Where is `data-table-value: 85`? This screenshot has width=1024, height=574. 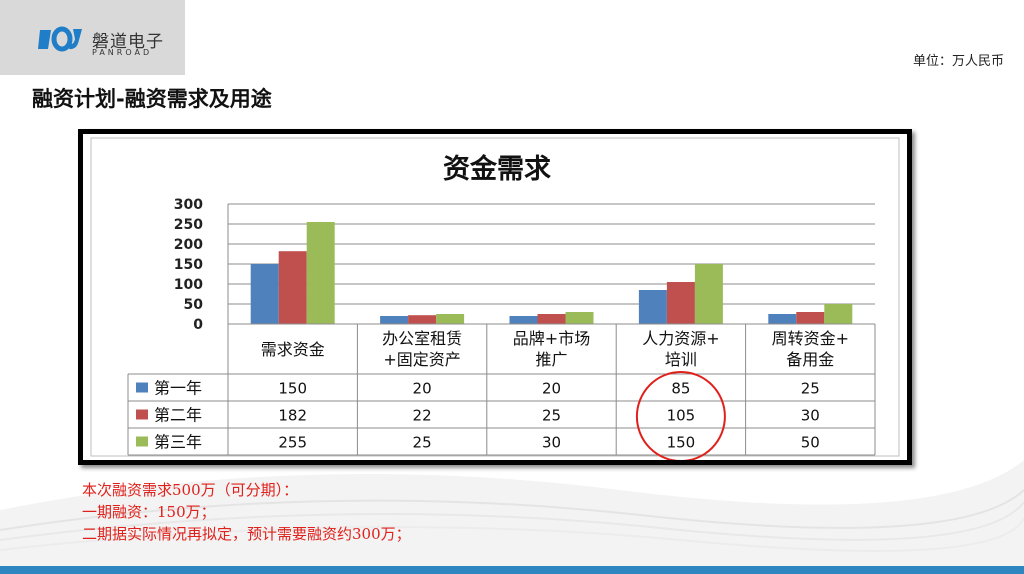 data-table-value: 85 is located at coordinates (680, 389).